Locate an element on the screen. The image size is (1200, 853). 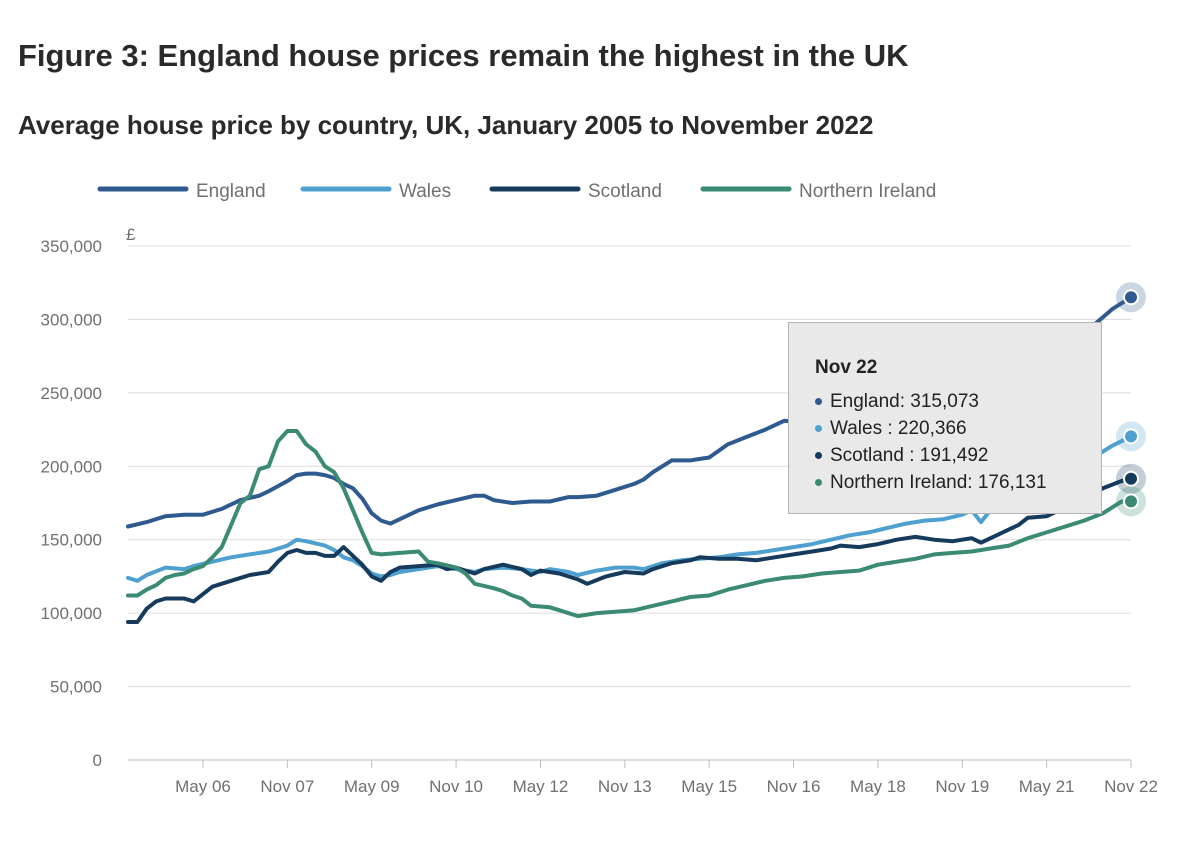
scotland-dot-icon is located at coordinates (818, 455).